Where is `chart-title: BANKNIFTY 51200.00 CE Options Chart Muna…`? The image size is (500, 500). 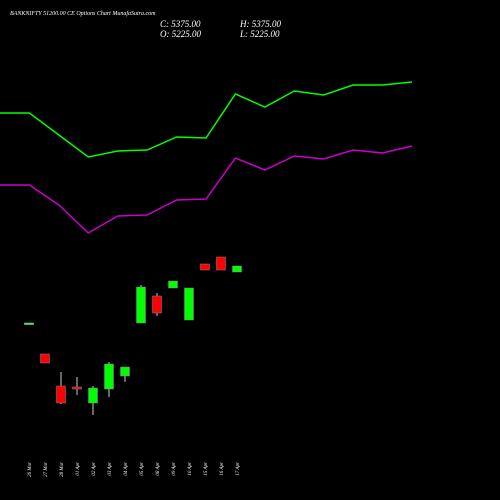
chart-title: BANKNIFTY 51200.00 CE Options Chart Muna… is located at coordinates (83, 13).